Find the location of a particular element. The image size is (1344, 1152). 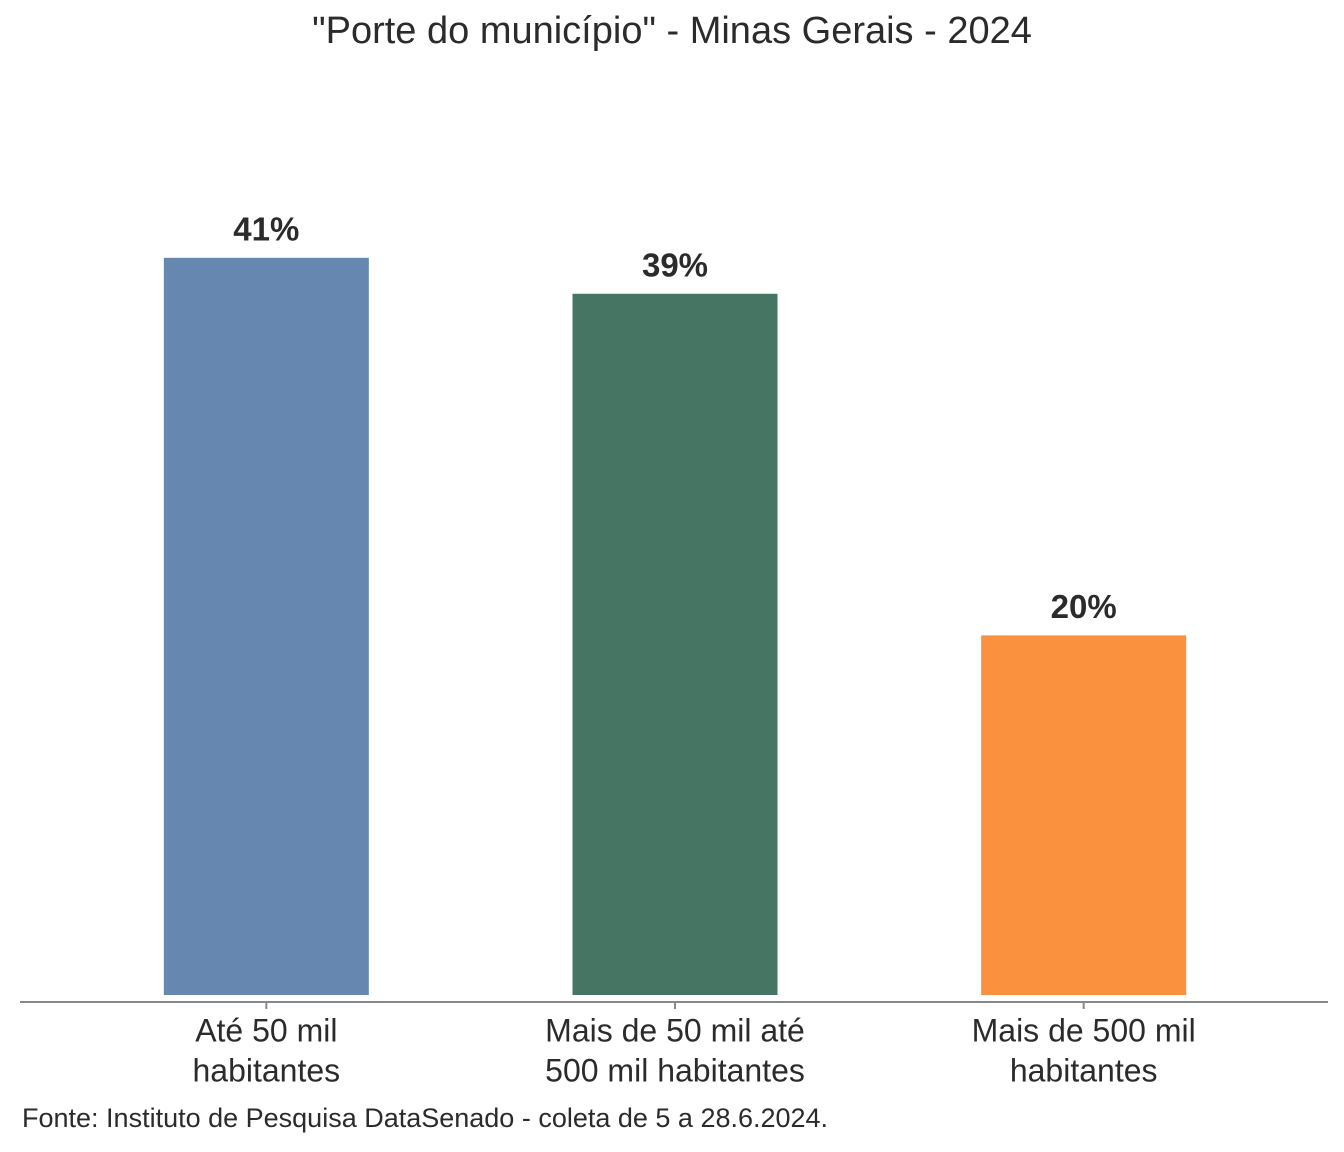

x-tick-label: Até 50 mil is located at coordinates (266, 1030).